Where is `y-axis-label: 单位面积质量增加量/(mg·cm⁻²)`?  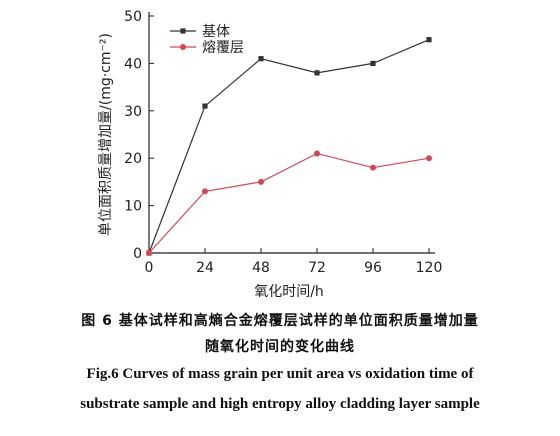
y-axis-label: 单位面积质量增加量/(mg·cm⁻²) is located at coordinates (106, 134).